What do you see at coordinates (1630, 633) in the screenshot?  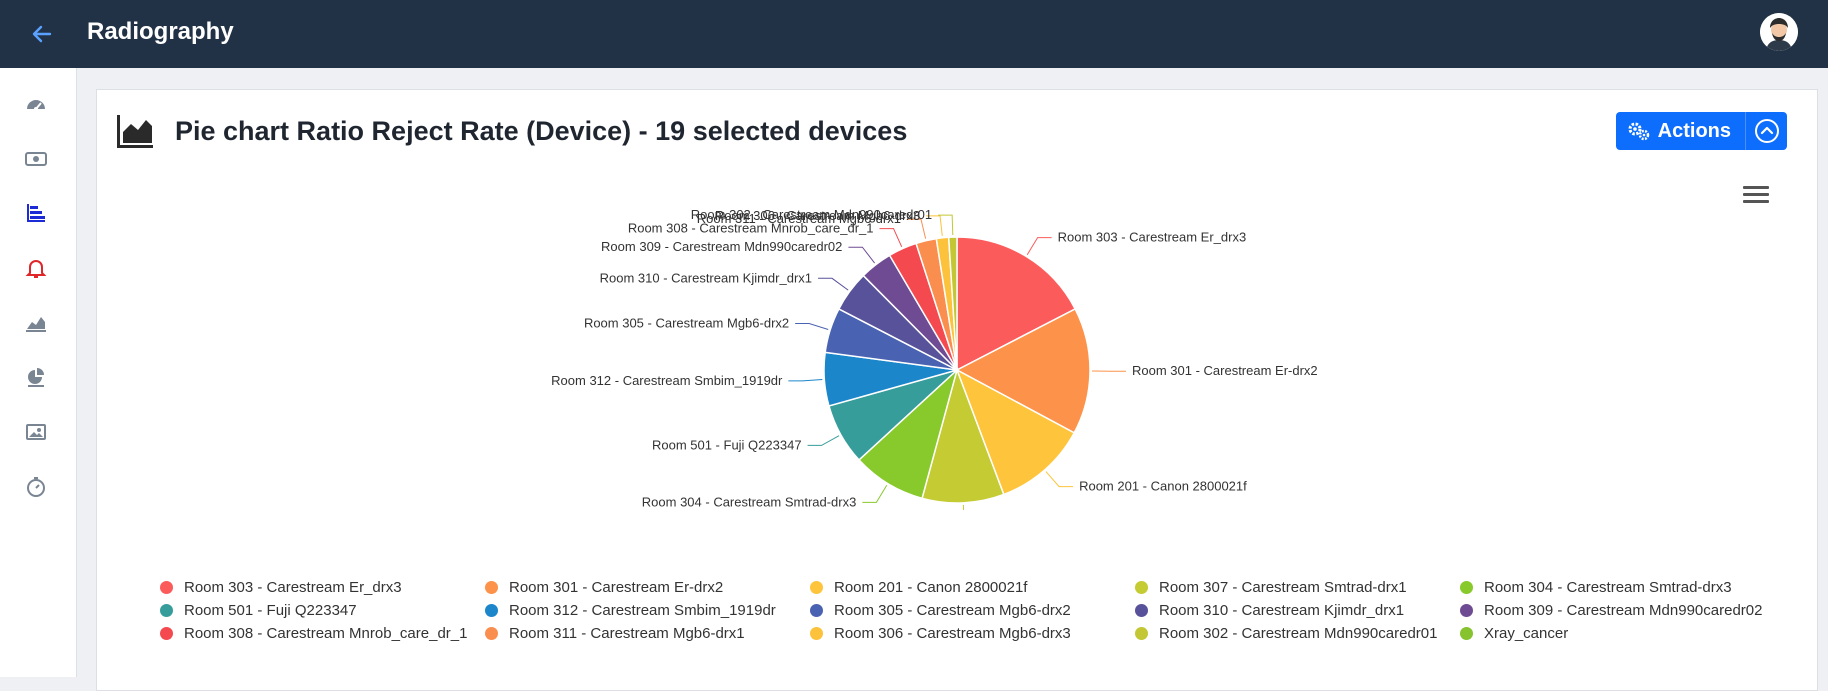 I see `legend-item: Xray_cancer` at bounding box center [1630, 633].